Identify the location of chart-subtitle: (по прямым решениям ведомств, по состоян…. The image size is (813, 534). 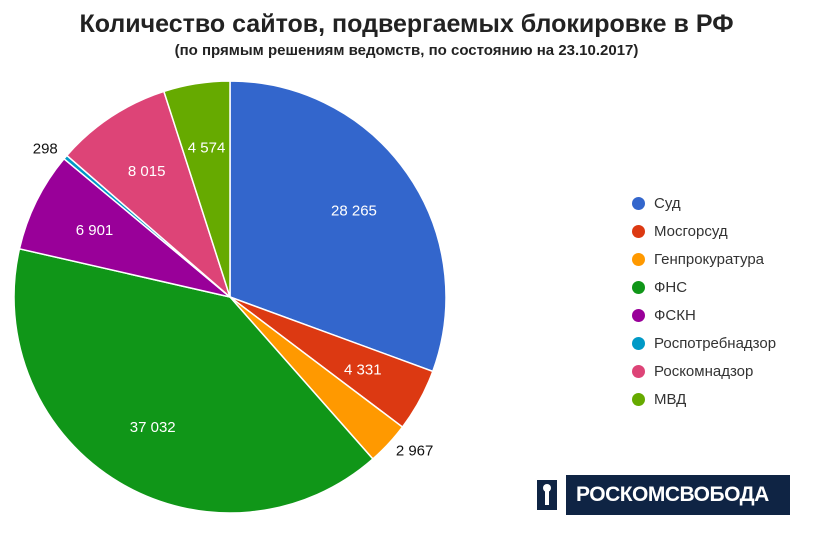
(406, 50).